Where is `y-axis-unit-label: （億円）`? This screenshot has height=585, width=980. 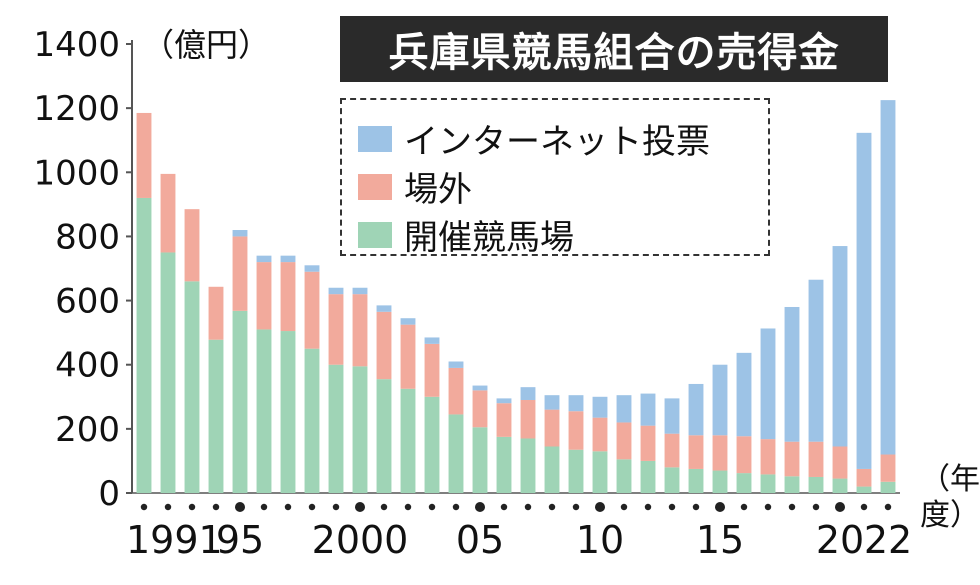
y-axis-unit-label: （億円） is located at coordinates (206, 45).